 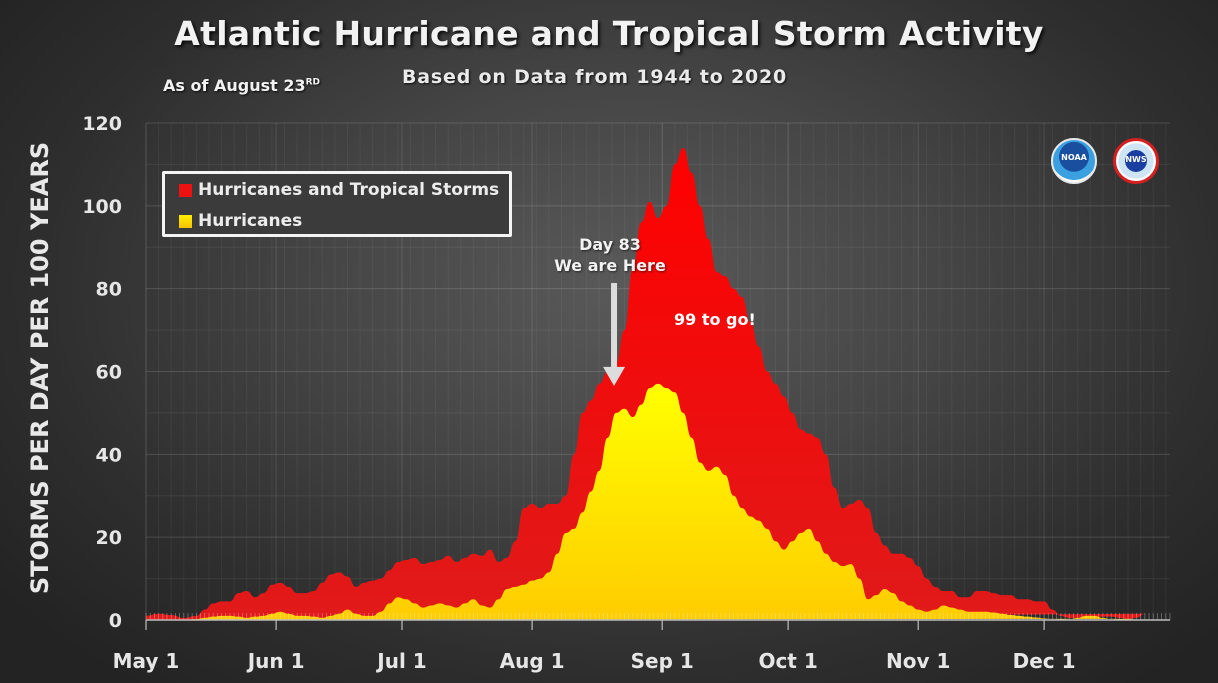 What do you see at coordinates (109, 455) in the screenshot?
I see `y-tick-label: 40` at bounding box center [109, 455].